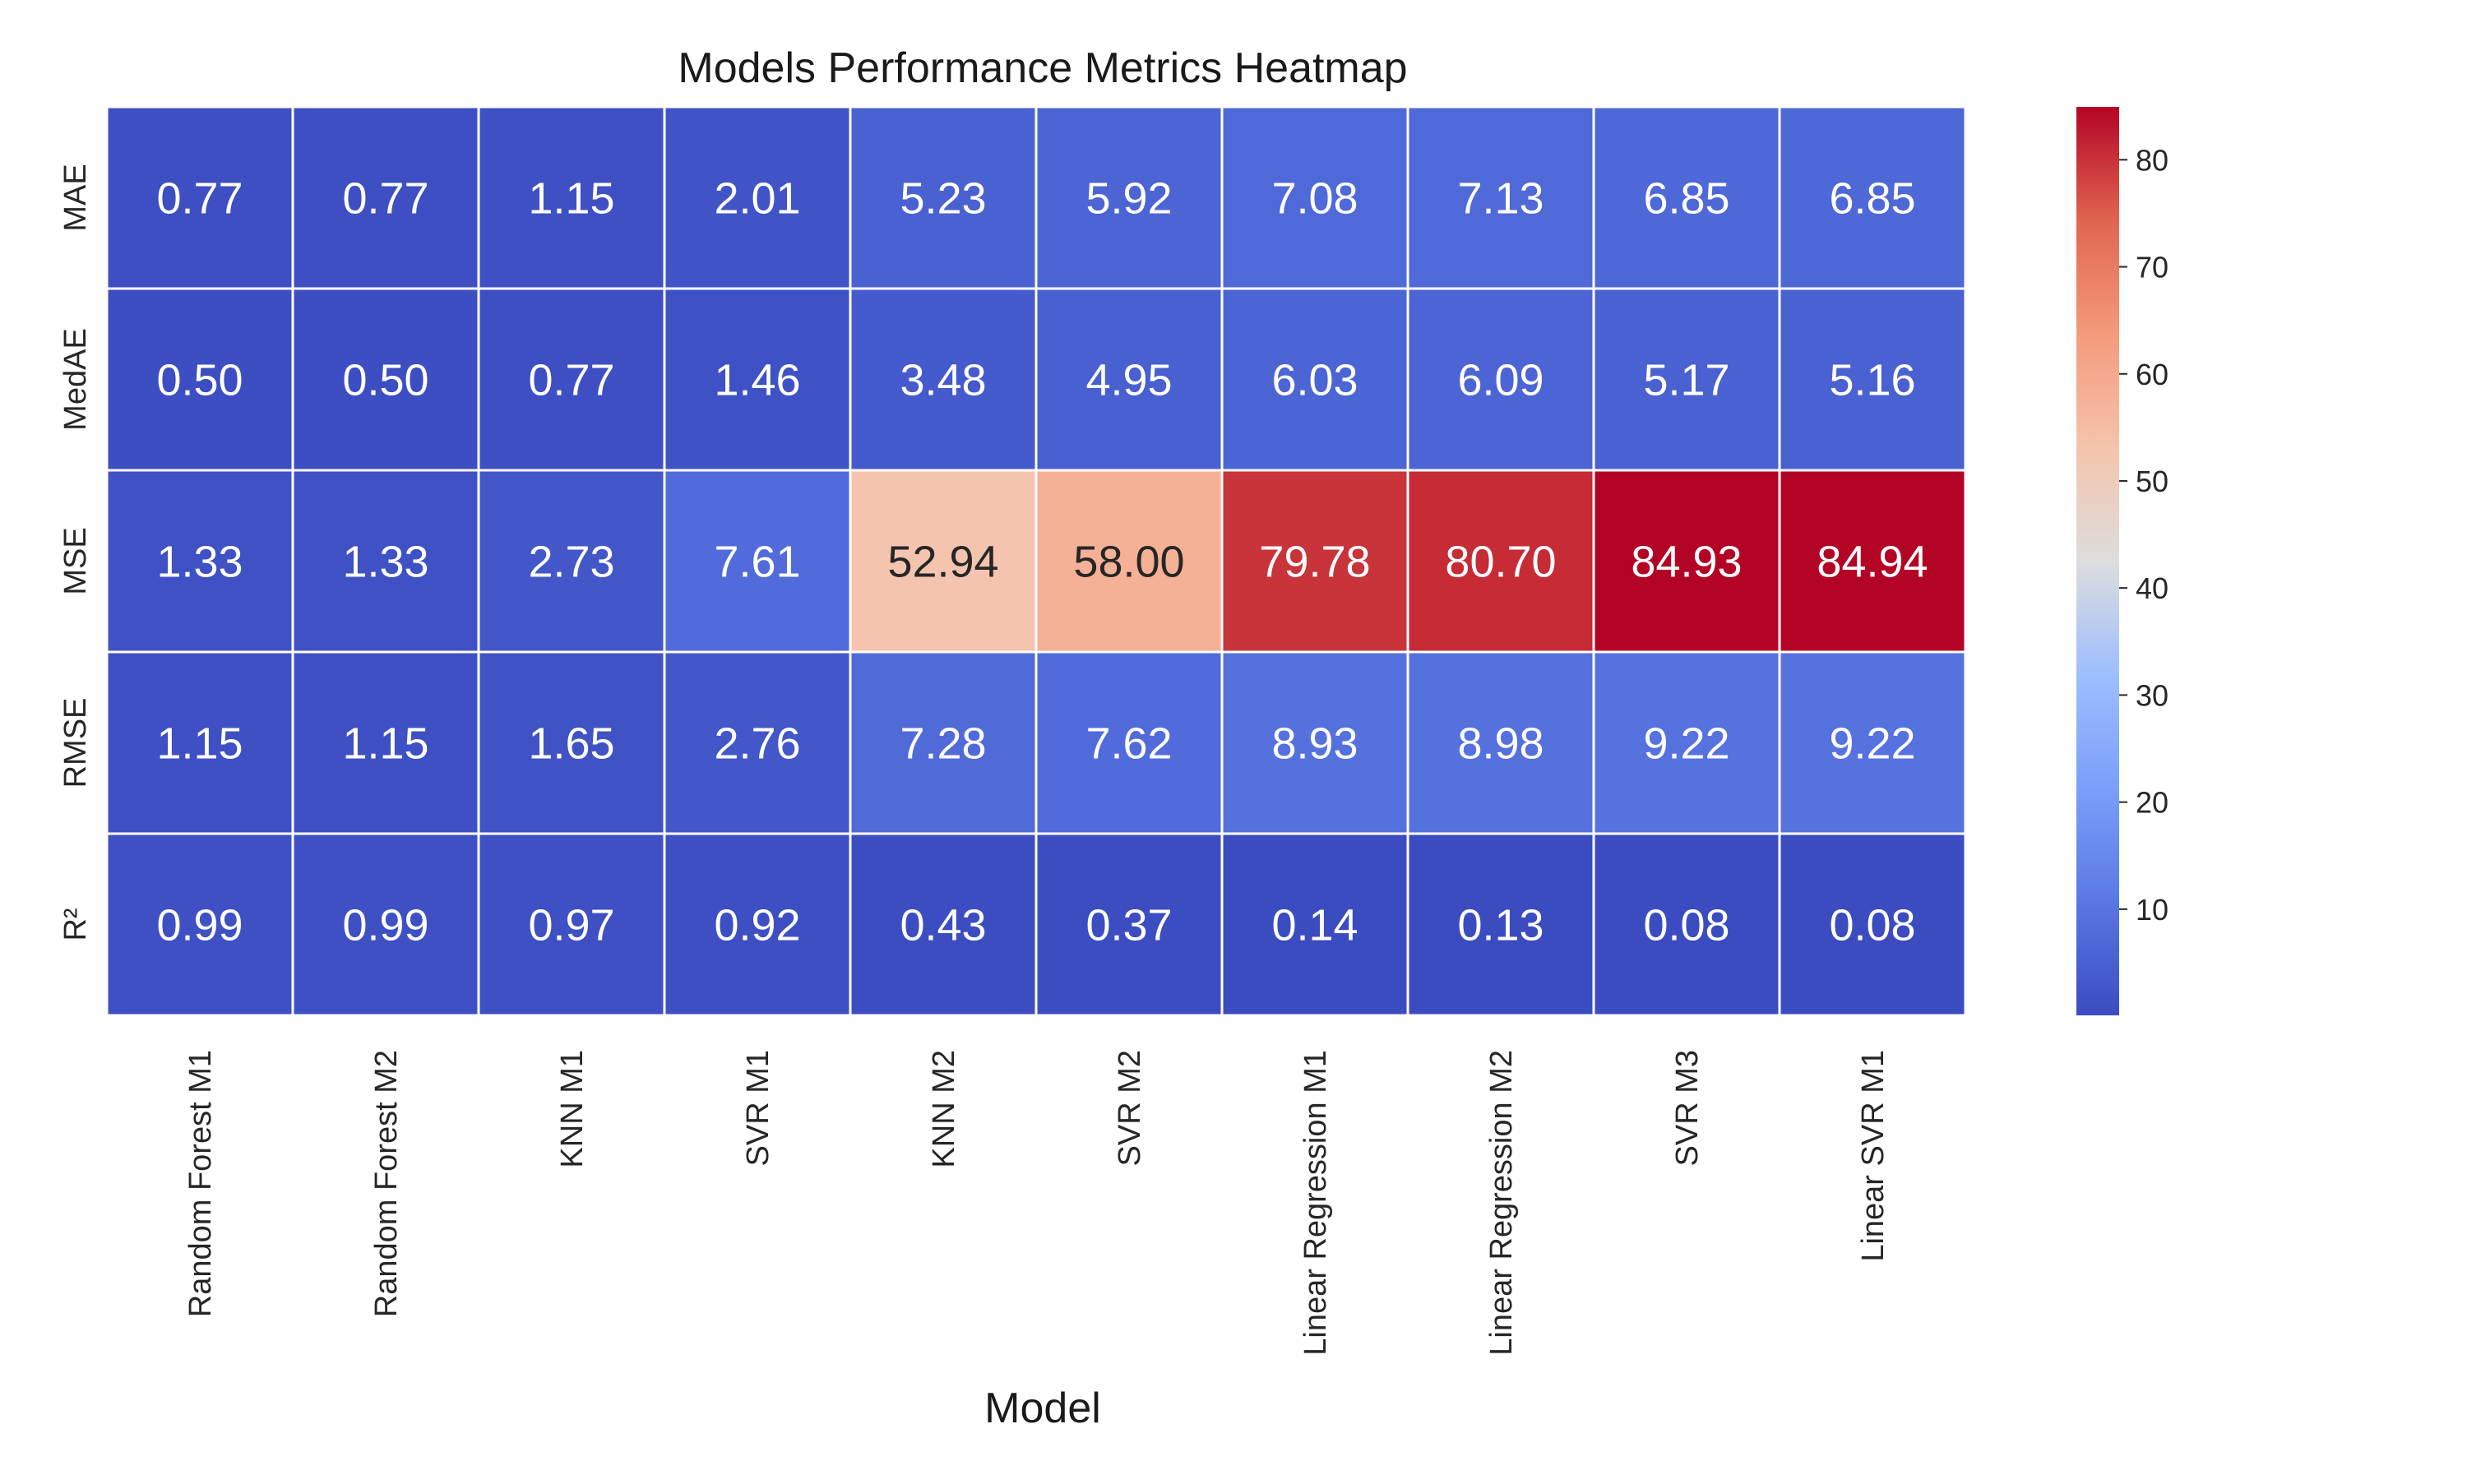  What do you see at coordinates (757, 925) in the screenshot?
I see `cell-value-label: 0.92` at bounding box center [757, 925].